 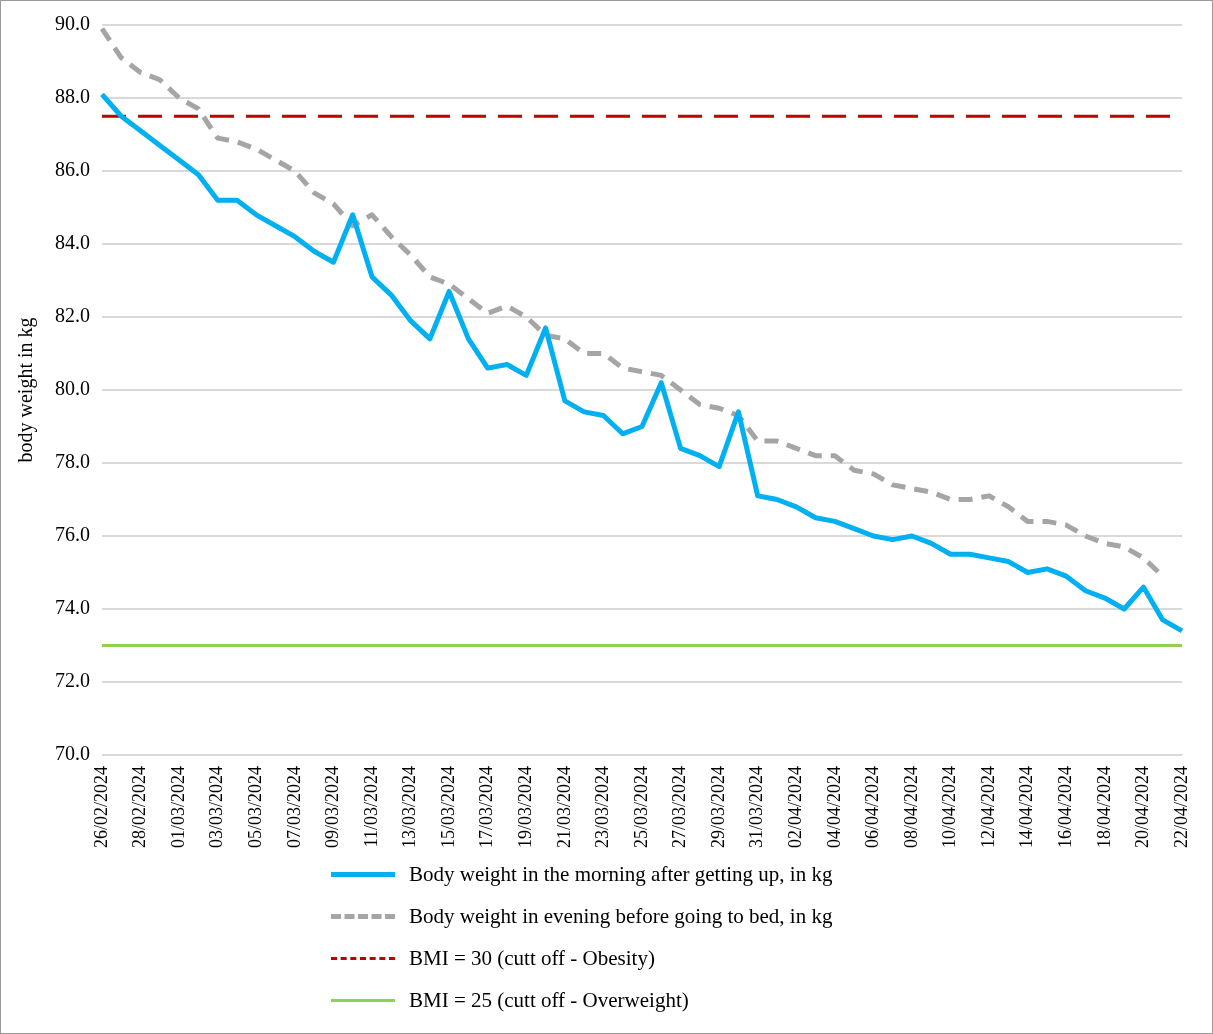 What do you see at coordinates (563, 807) in the screenshot?
I see `x-tick-label: 21/03/2024` at bounding box center [563, 807].